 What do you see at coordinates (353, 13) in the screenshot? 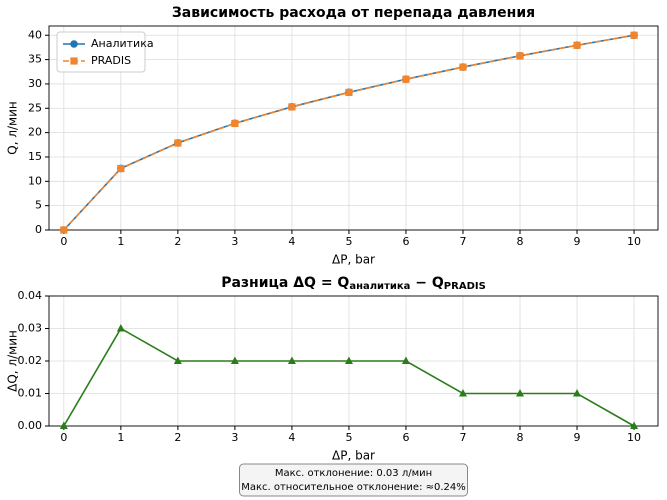
I see `chart-title: Зависимость расхода от перепада давления` at bounding box center [353, 13].